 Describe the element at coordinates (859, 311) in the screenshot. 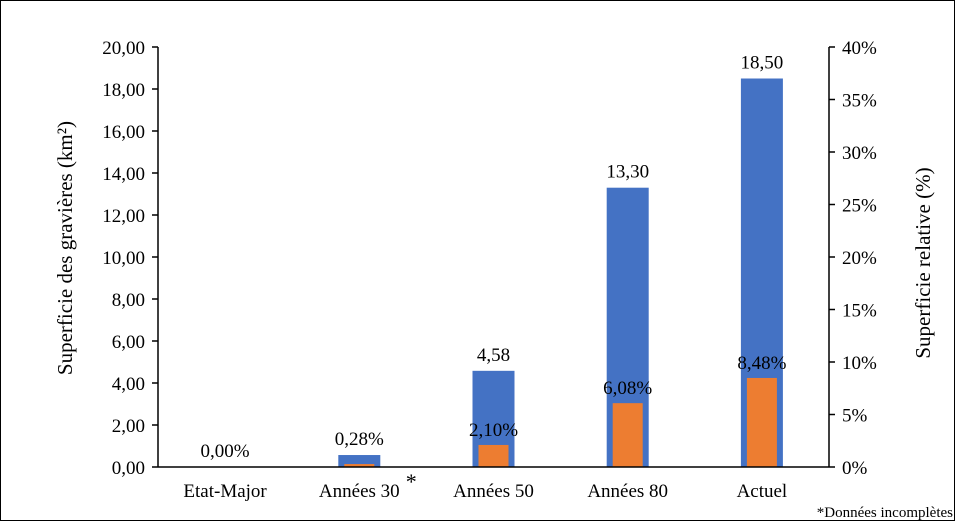

I see `right-tick-label: 15%` at that location.